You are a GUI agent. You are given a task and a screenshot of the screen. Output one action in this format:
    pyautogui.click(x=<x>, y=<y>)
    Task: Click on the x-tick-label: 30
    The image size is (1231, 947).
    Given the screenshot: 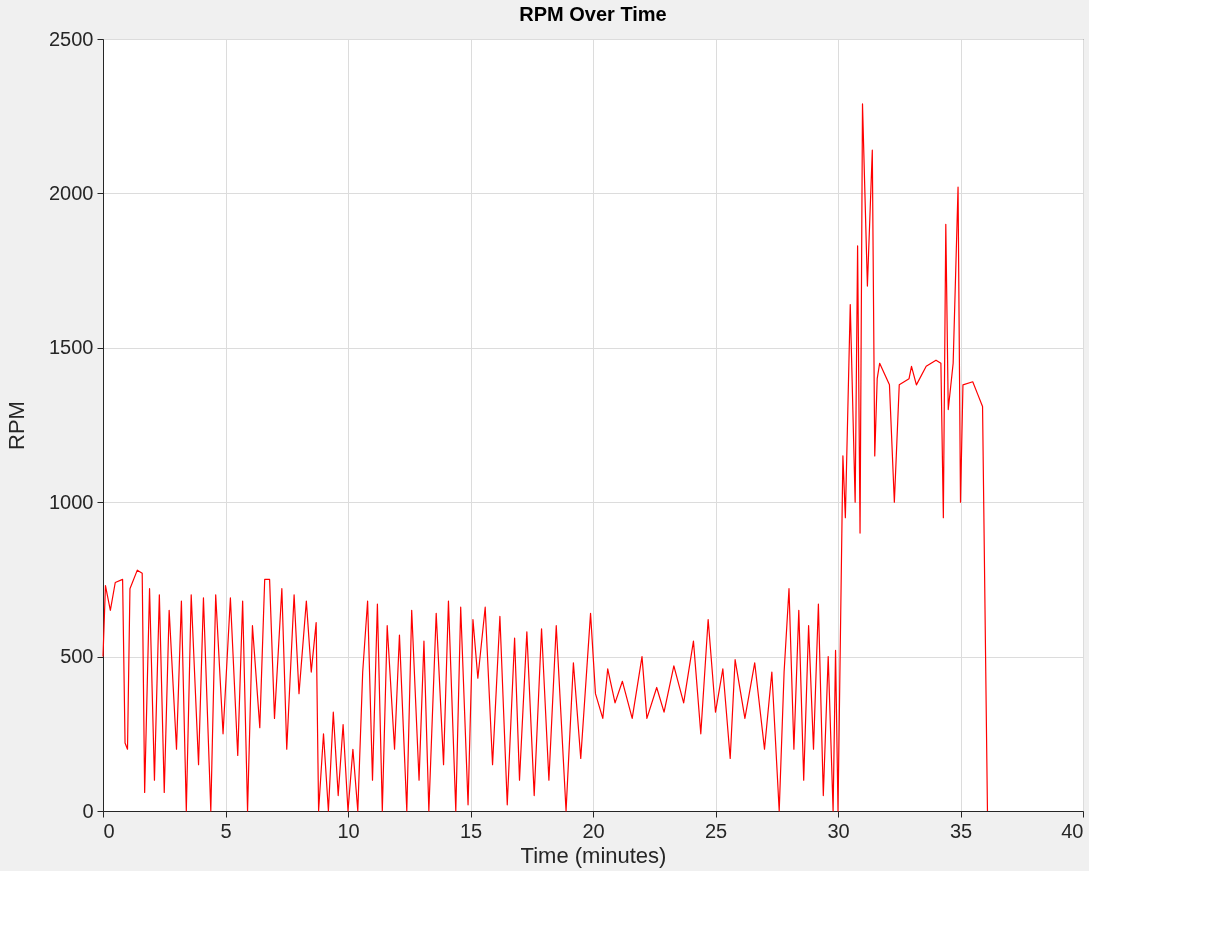 What is the action you would take?
    pyautogui.click(x=838, y=830)
    